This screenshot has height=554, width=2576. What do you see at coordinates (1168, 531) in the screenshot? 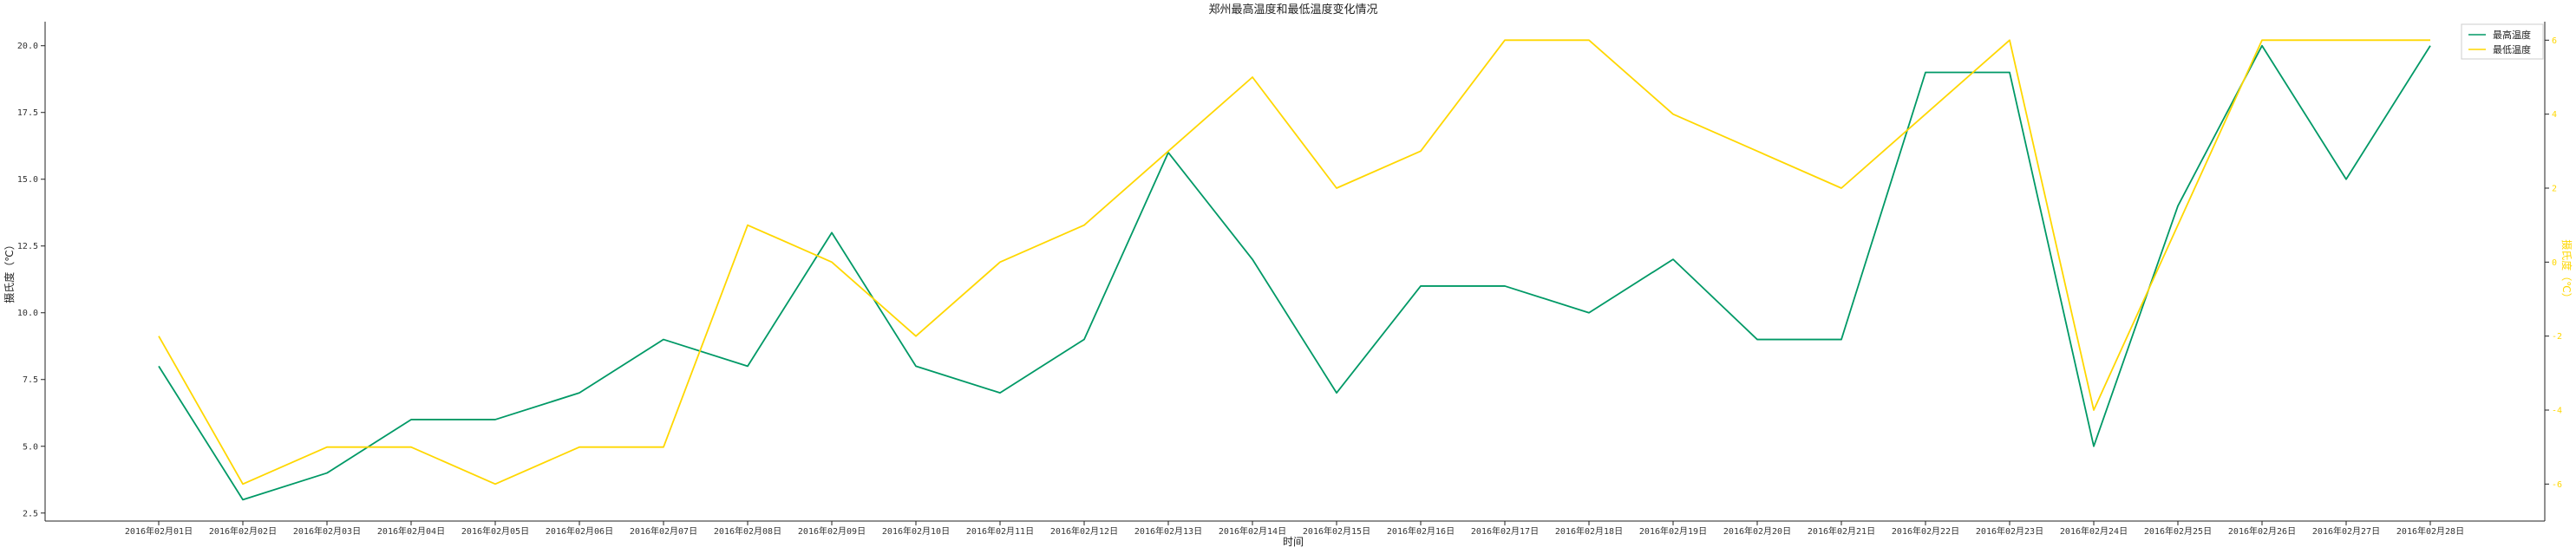
I see `x-tick-label: 2016年02月13日` at bounding box center [1168, 531].